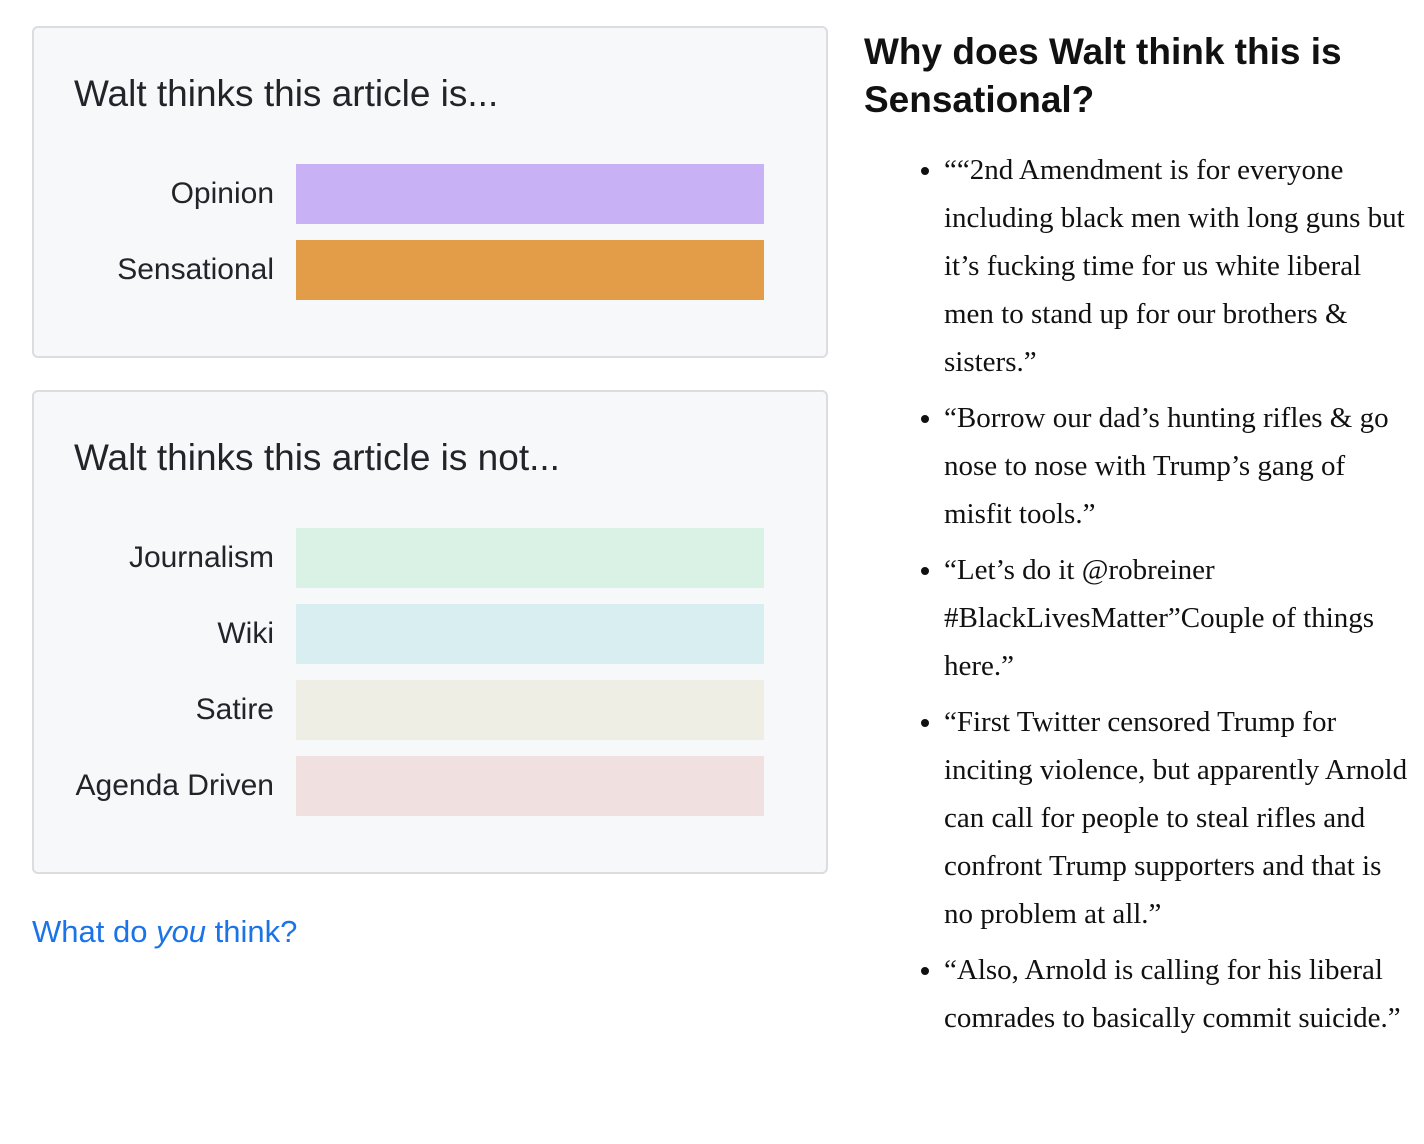 This screenshot has height=1144, width=1424. What do you see at coordinates (201, 557) in the screenshot?
I see `category-label: Journalism` at bounding box center [201, 557].